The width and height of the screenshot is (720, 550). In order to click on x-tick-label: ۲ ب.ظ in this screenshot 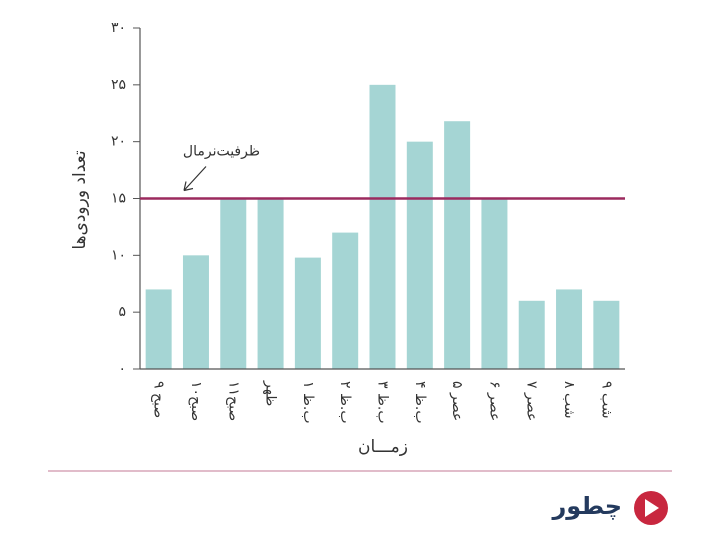, I will do `click(345, 402)`.